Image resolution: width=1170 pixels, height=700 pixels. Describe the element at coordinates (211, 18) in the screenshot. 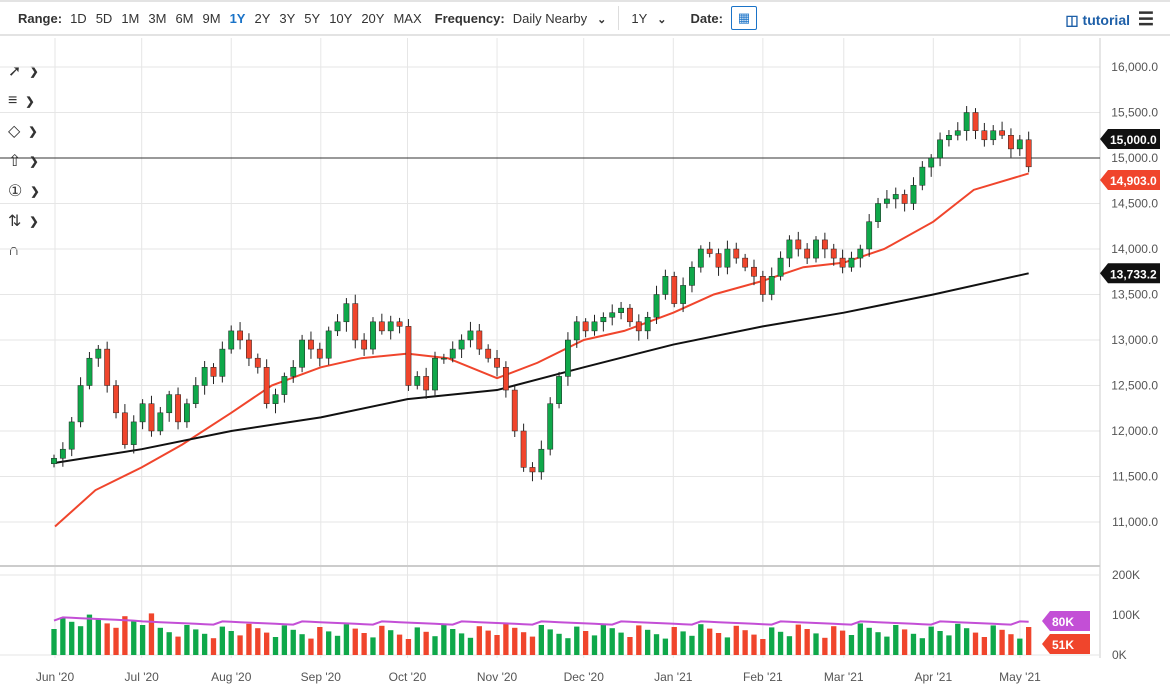

I see `range-9m: 9M` at that location.